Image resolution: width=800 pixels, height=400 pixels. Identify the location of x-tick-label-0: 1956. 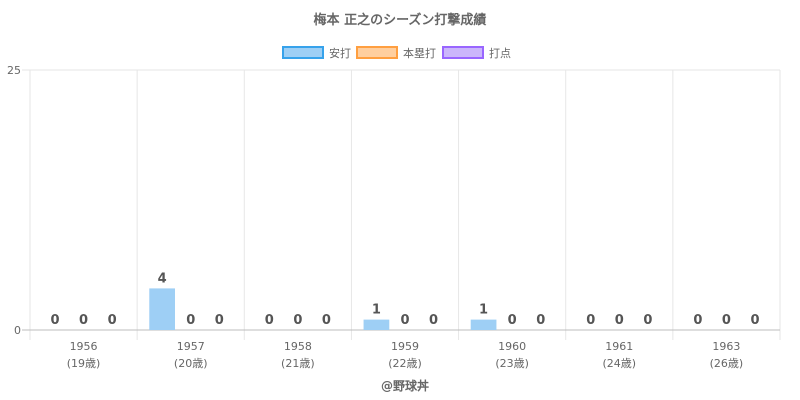
(84, 346).